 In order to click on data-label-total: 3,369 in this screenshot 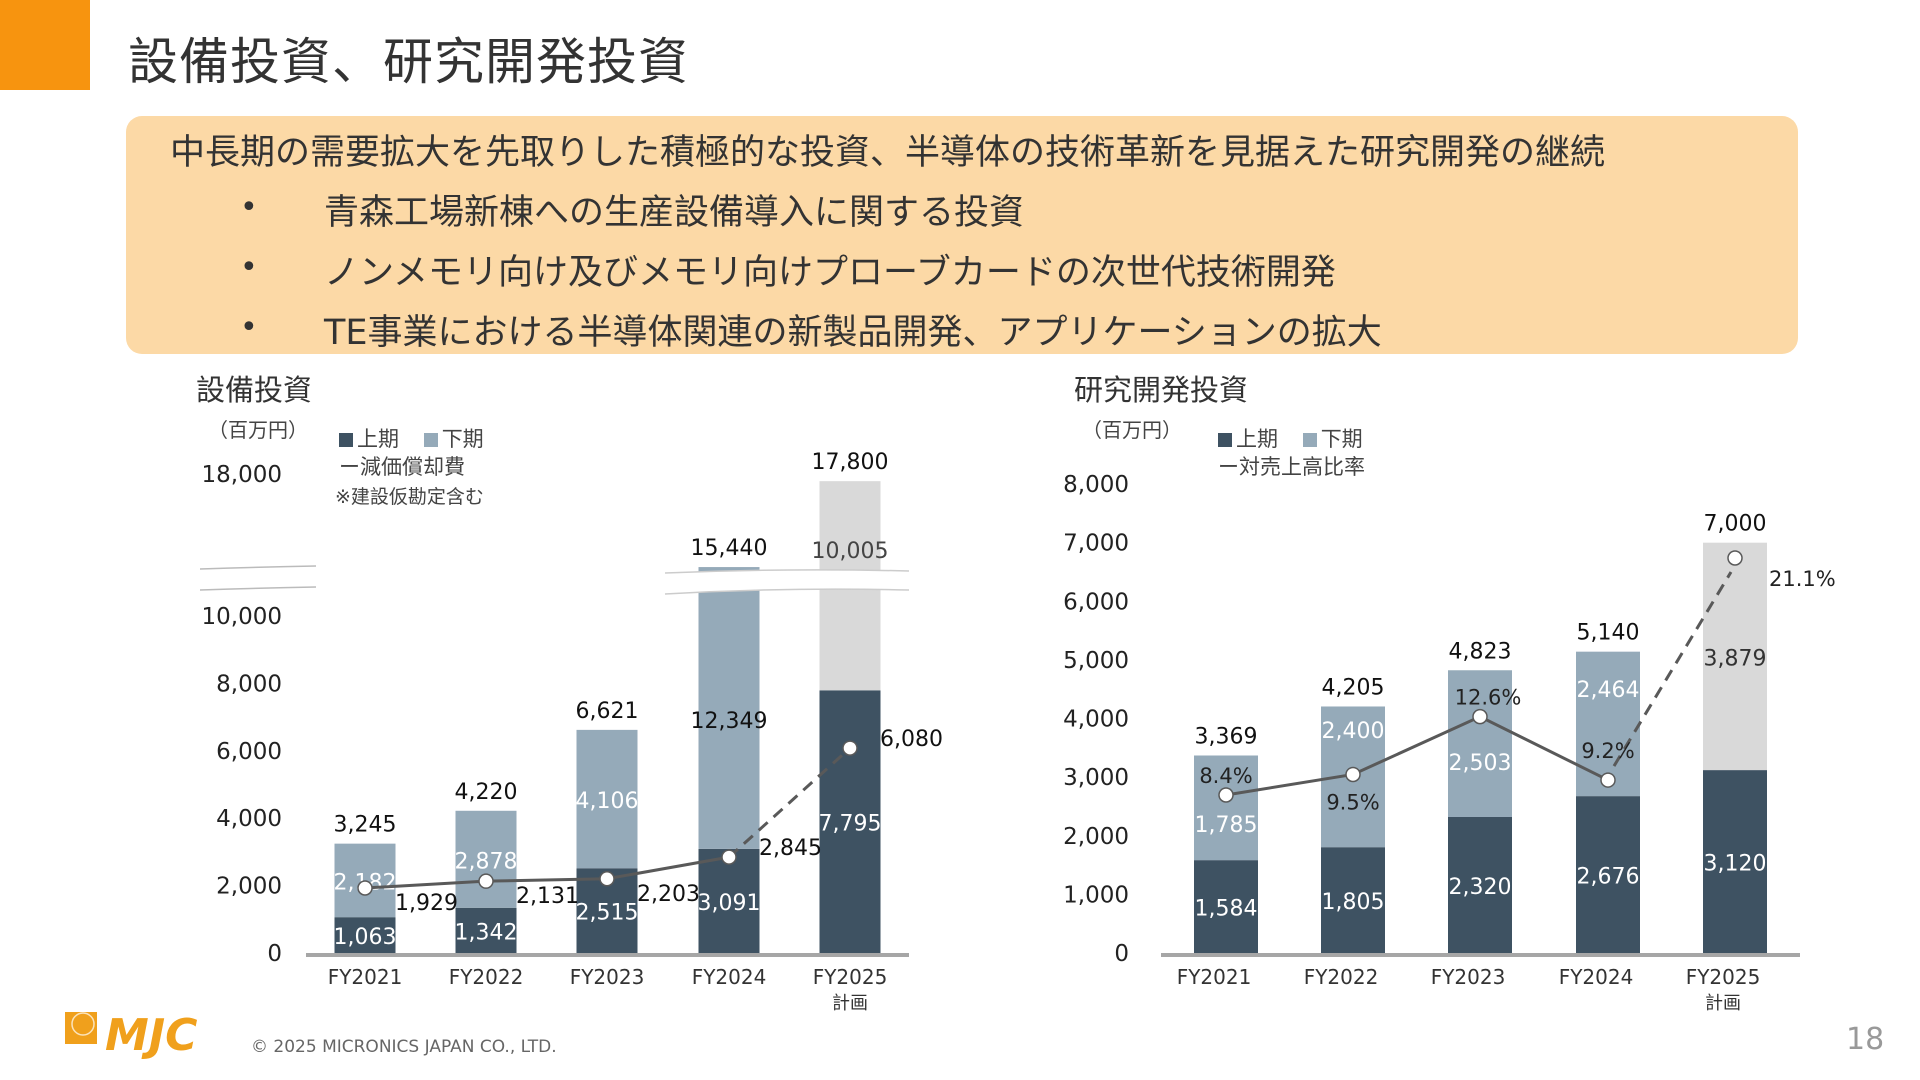, I will do `click(1226, 736)`.